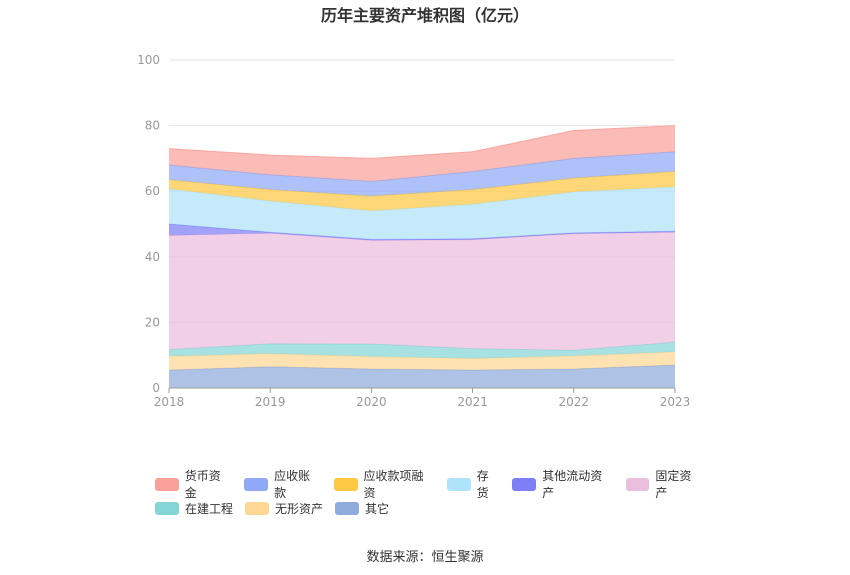 The width and height of the screenshot is (850, 575). What do you see at coordinates (435, 508) in the screenshot?
I see `legend-row: 在建工程 无形资产 其它` at bounding box center [435, 508].